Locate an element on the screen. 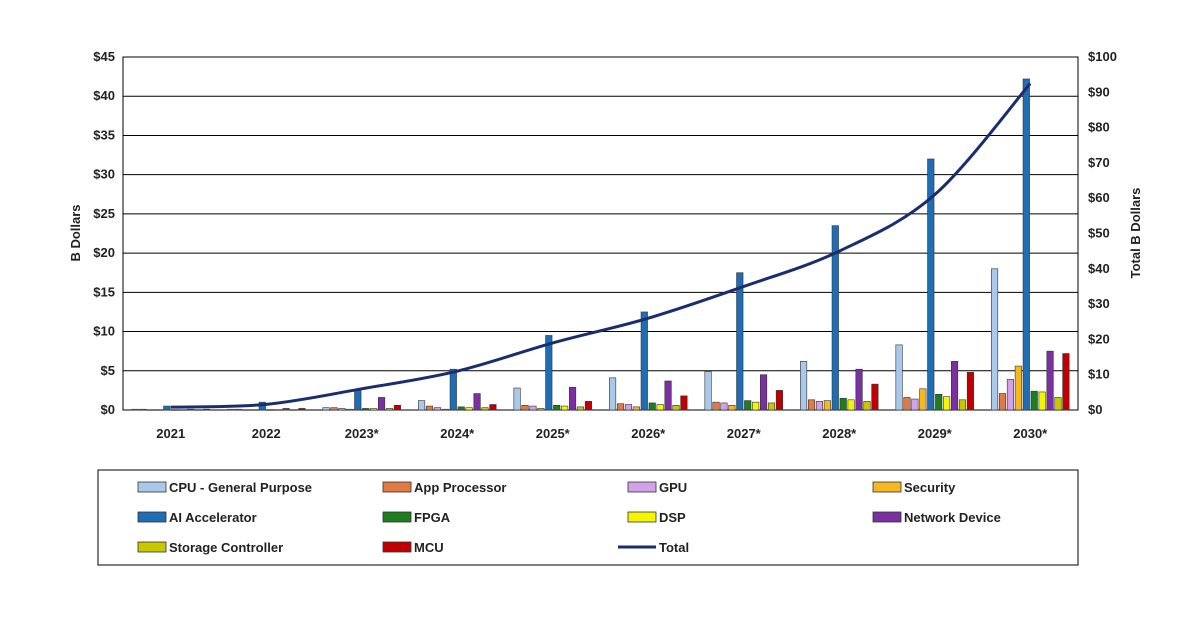  legend-swatch-storage-controller is located at coordinates (152, 547).